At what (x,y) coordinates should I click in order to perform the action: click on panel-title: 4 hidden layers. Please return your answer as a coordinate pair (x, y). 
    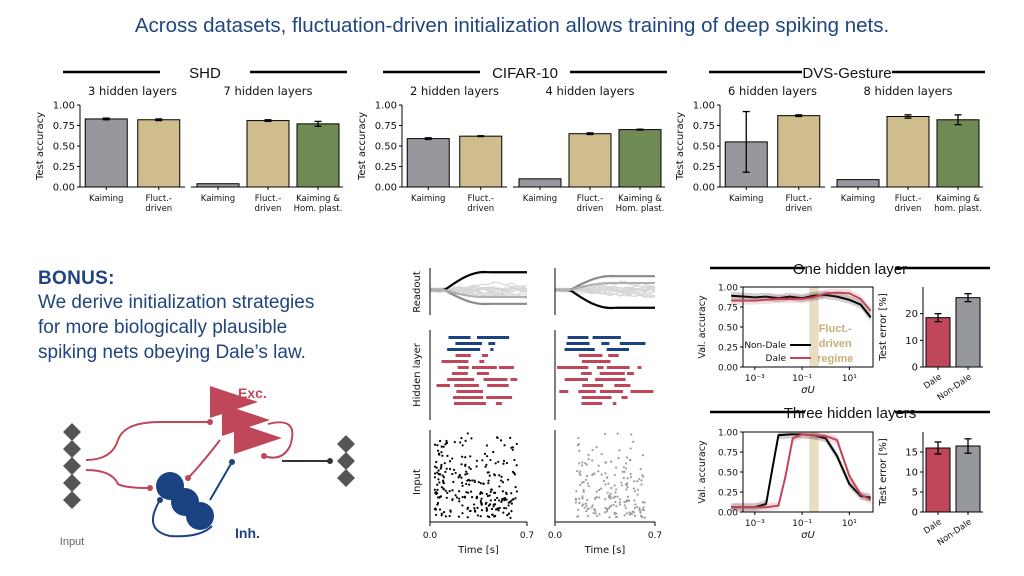
    Looking at the image, I should click on (590, 91).